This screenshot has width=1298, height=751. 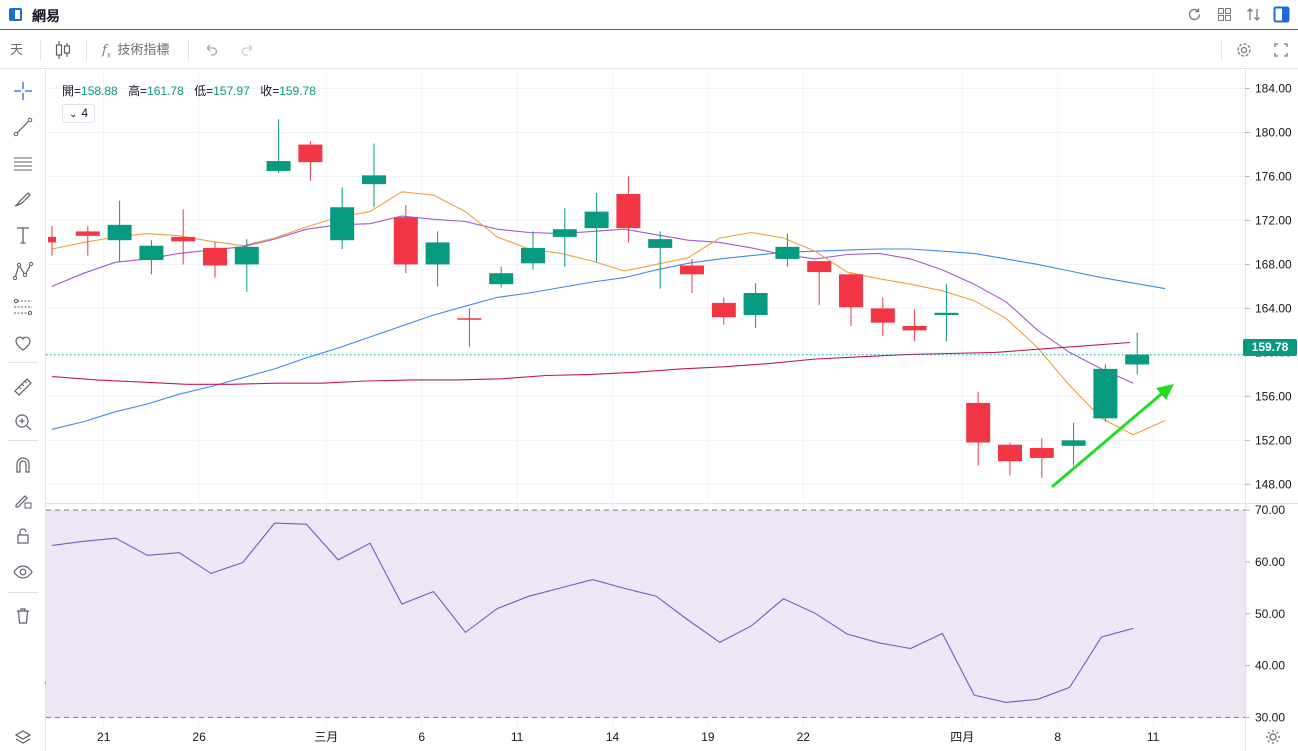 I want to click on sort-arrows-icon, so click(x=1253, y=14).